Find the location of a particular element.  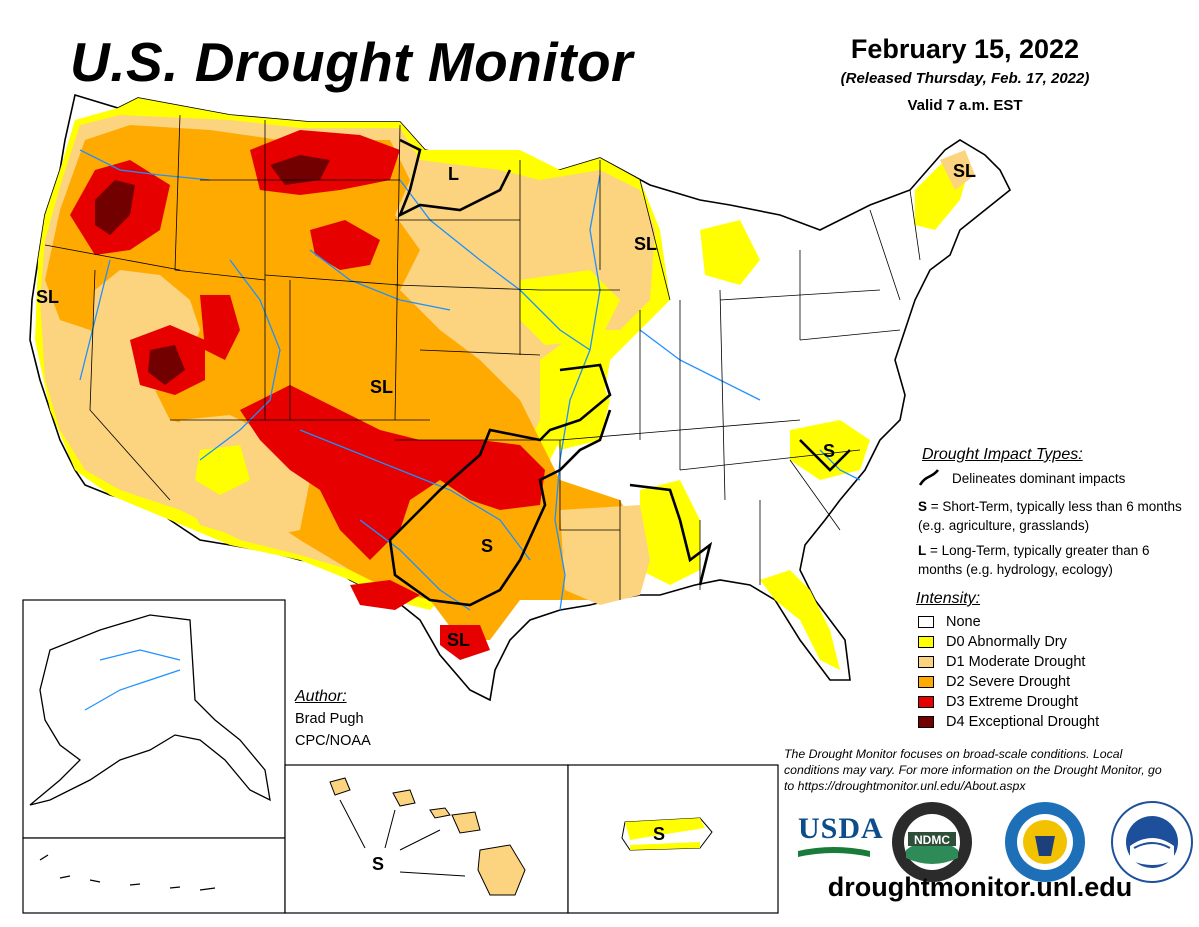

hawaii-islands is located at coordinates (427, 836).